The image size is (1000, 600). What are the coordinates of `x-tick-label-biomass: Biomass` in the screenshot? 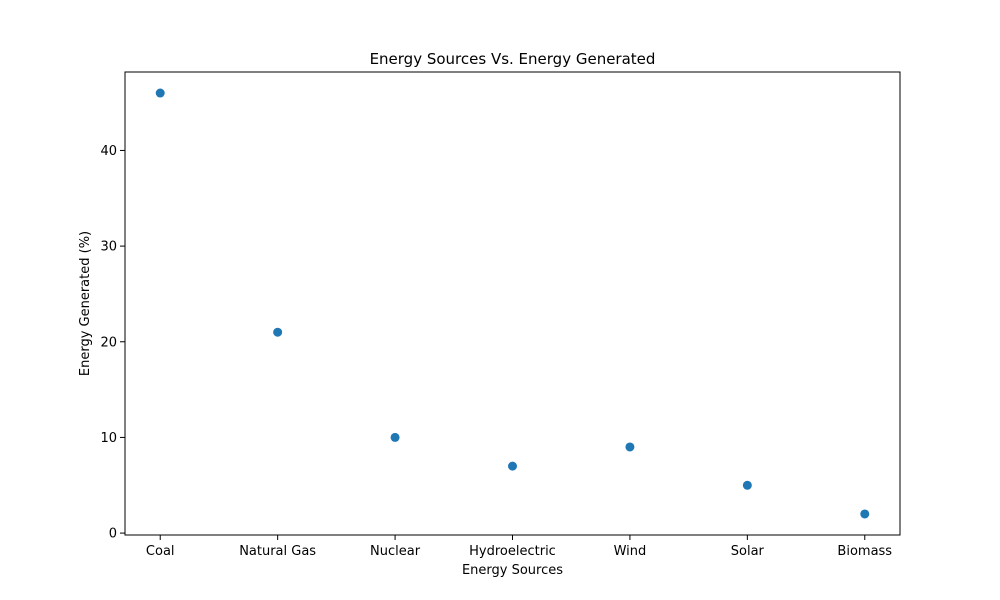 It's located at (864, 551).